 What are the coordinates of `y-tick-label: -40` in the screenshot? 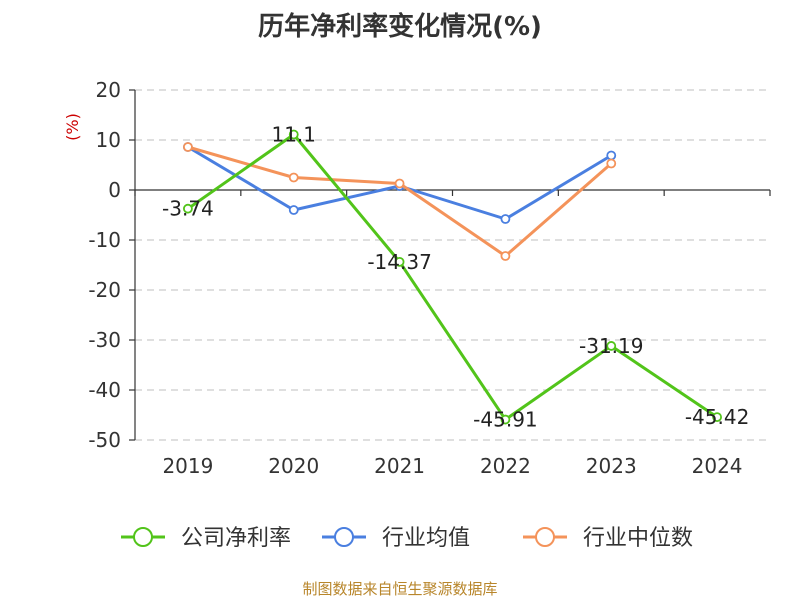 It's located at (104, 390).